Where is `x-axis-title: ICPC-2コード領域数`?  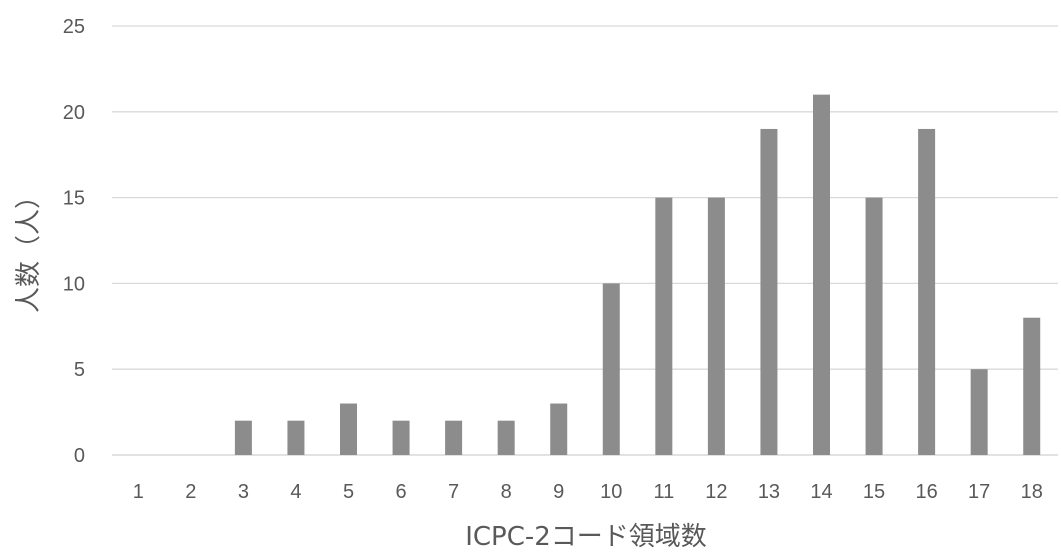 x-axis-title: ICPC-2コード領域数 is located at coordinates (586, 537).